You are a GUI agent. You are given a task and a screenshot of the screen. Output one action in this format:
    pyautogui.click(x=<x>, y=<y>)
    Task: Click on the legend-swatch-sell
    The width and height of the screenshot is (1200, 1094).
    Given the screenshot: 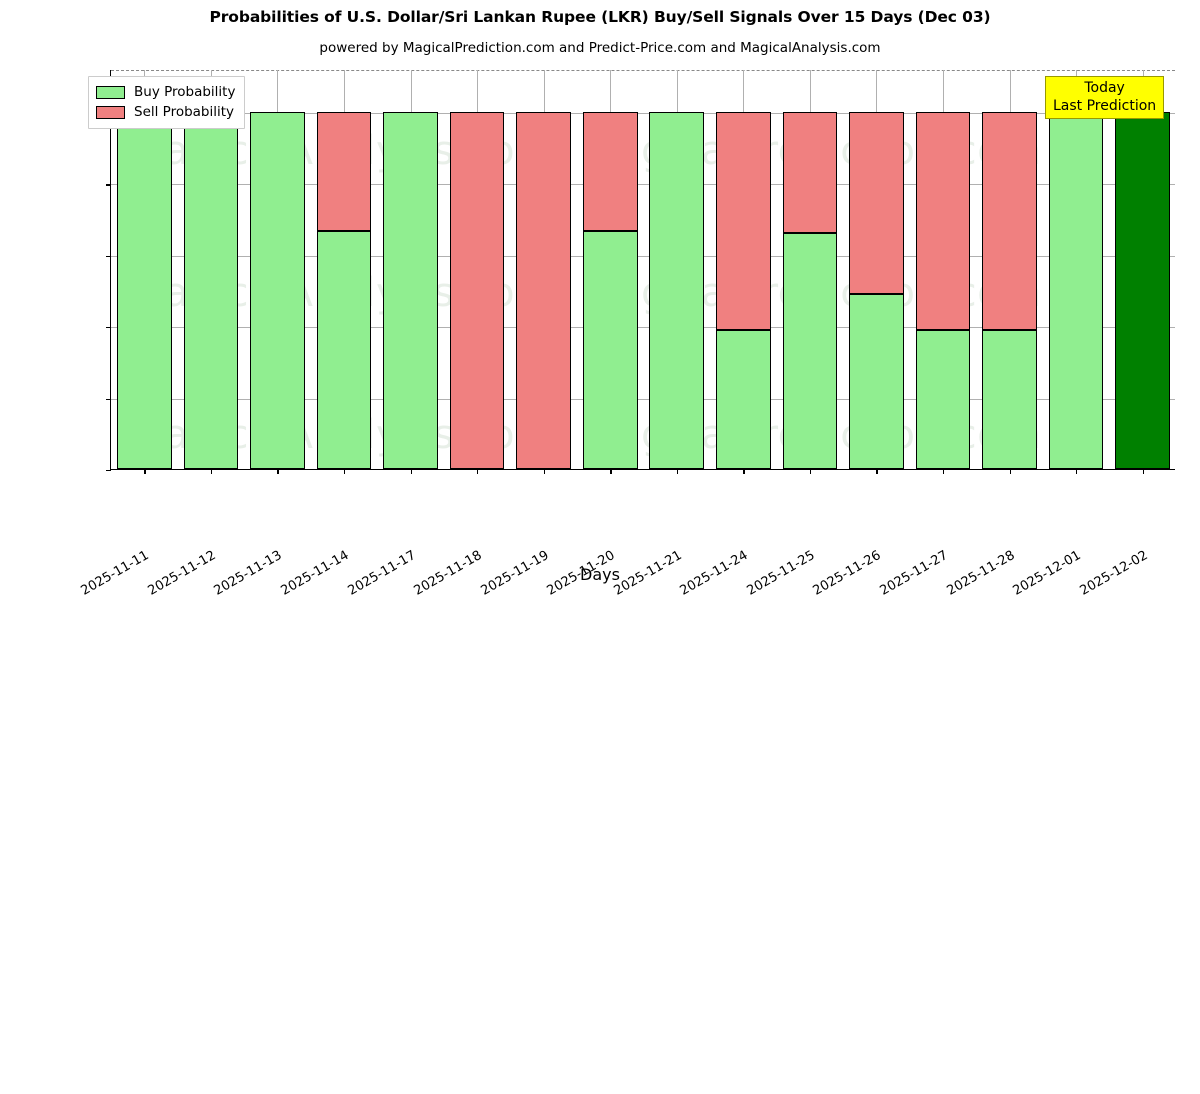 What is the action you would take?
    pyautogui.click(x=110, y=112)
    